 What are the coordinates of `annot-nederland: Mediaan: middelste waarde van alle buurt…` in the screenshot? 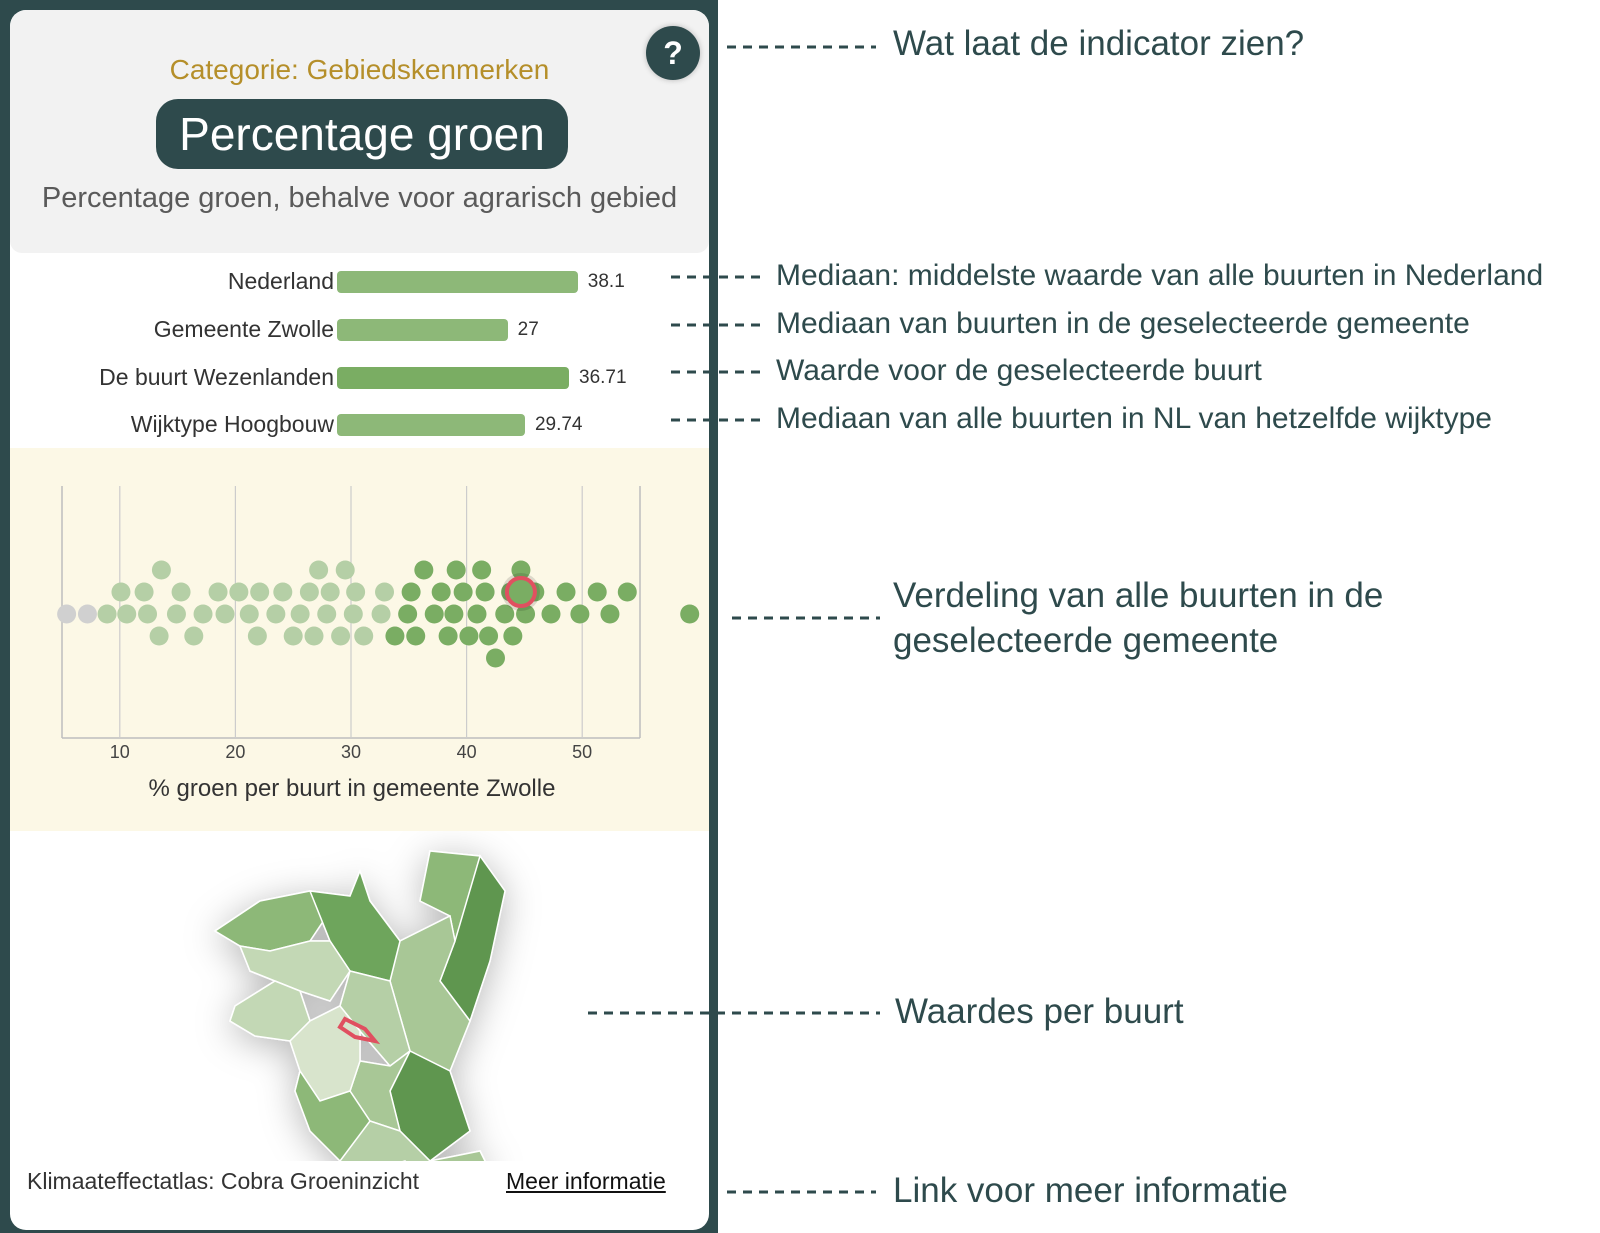 It's located at (1160, 275).